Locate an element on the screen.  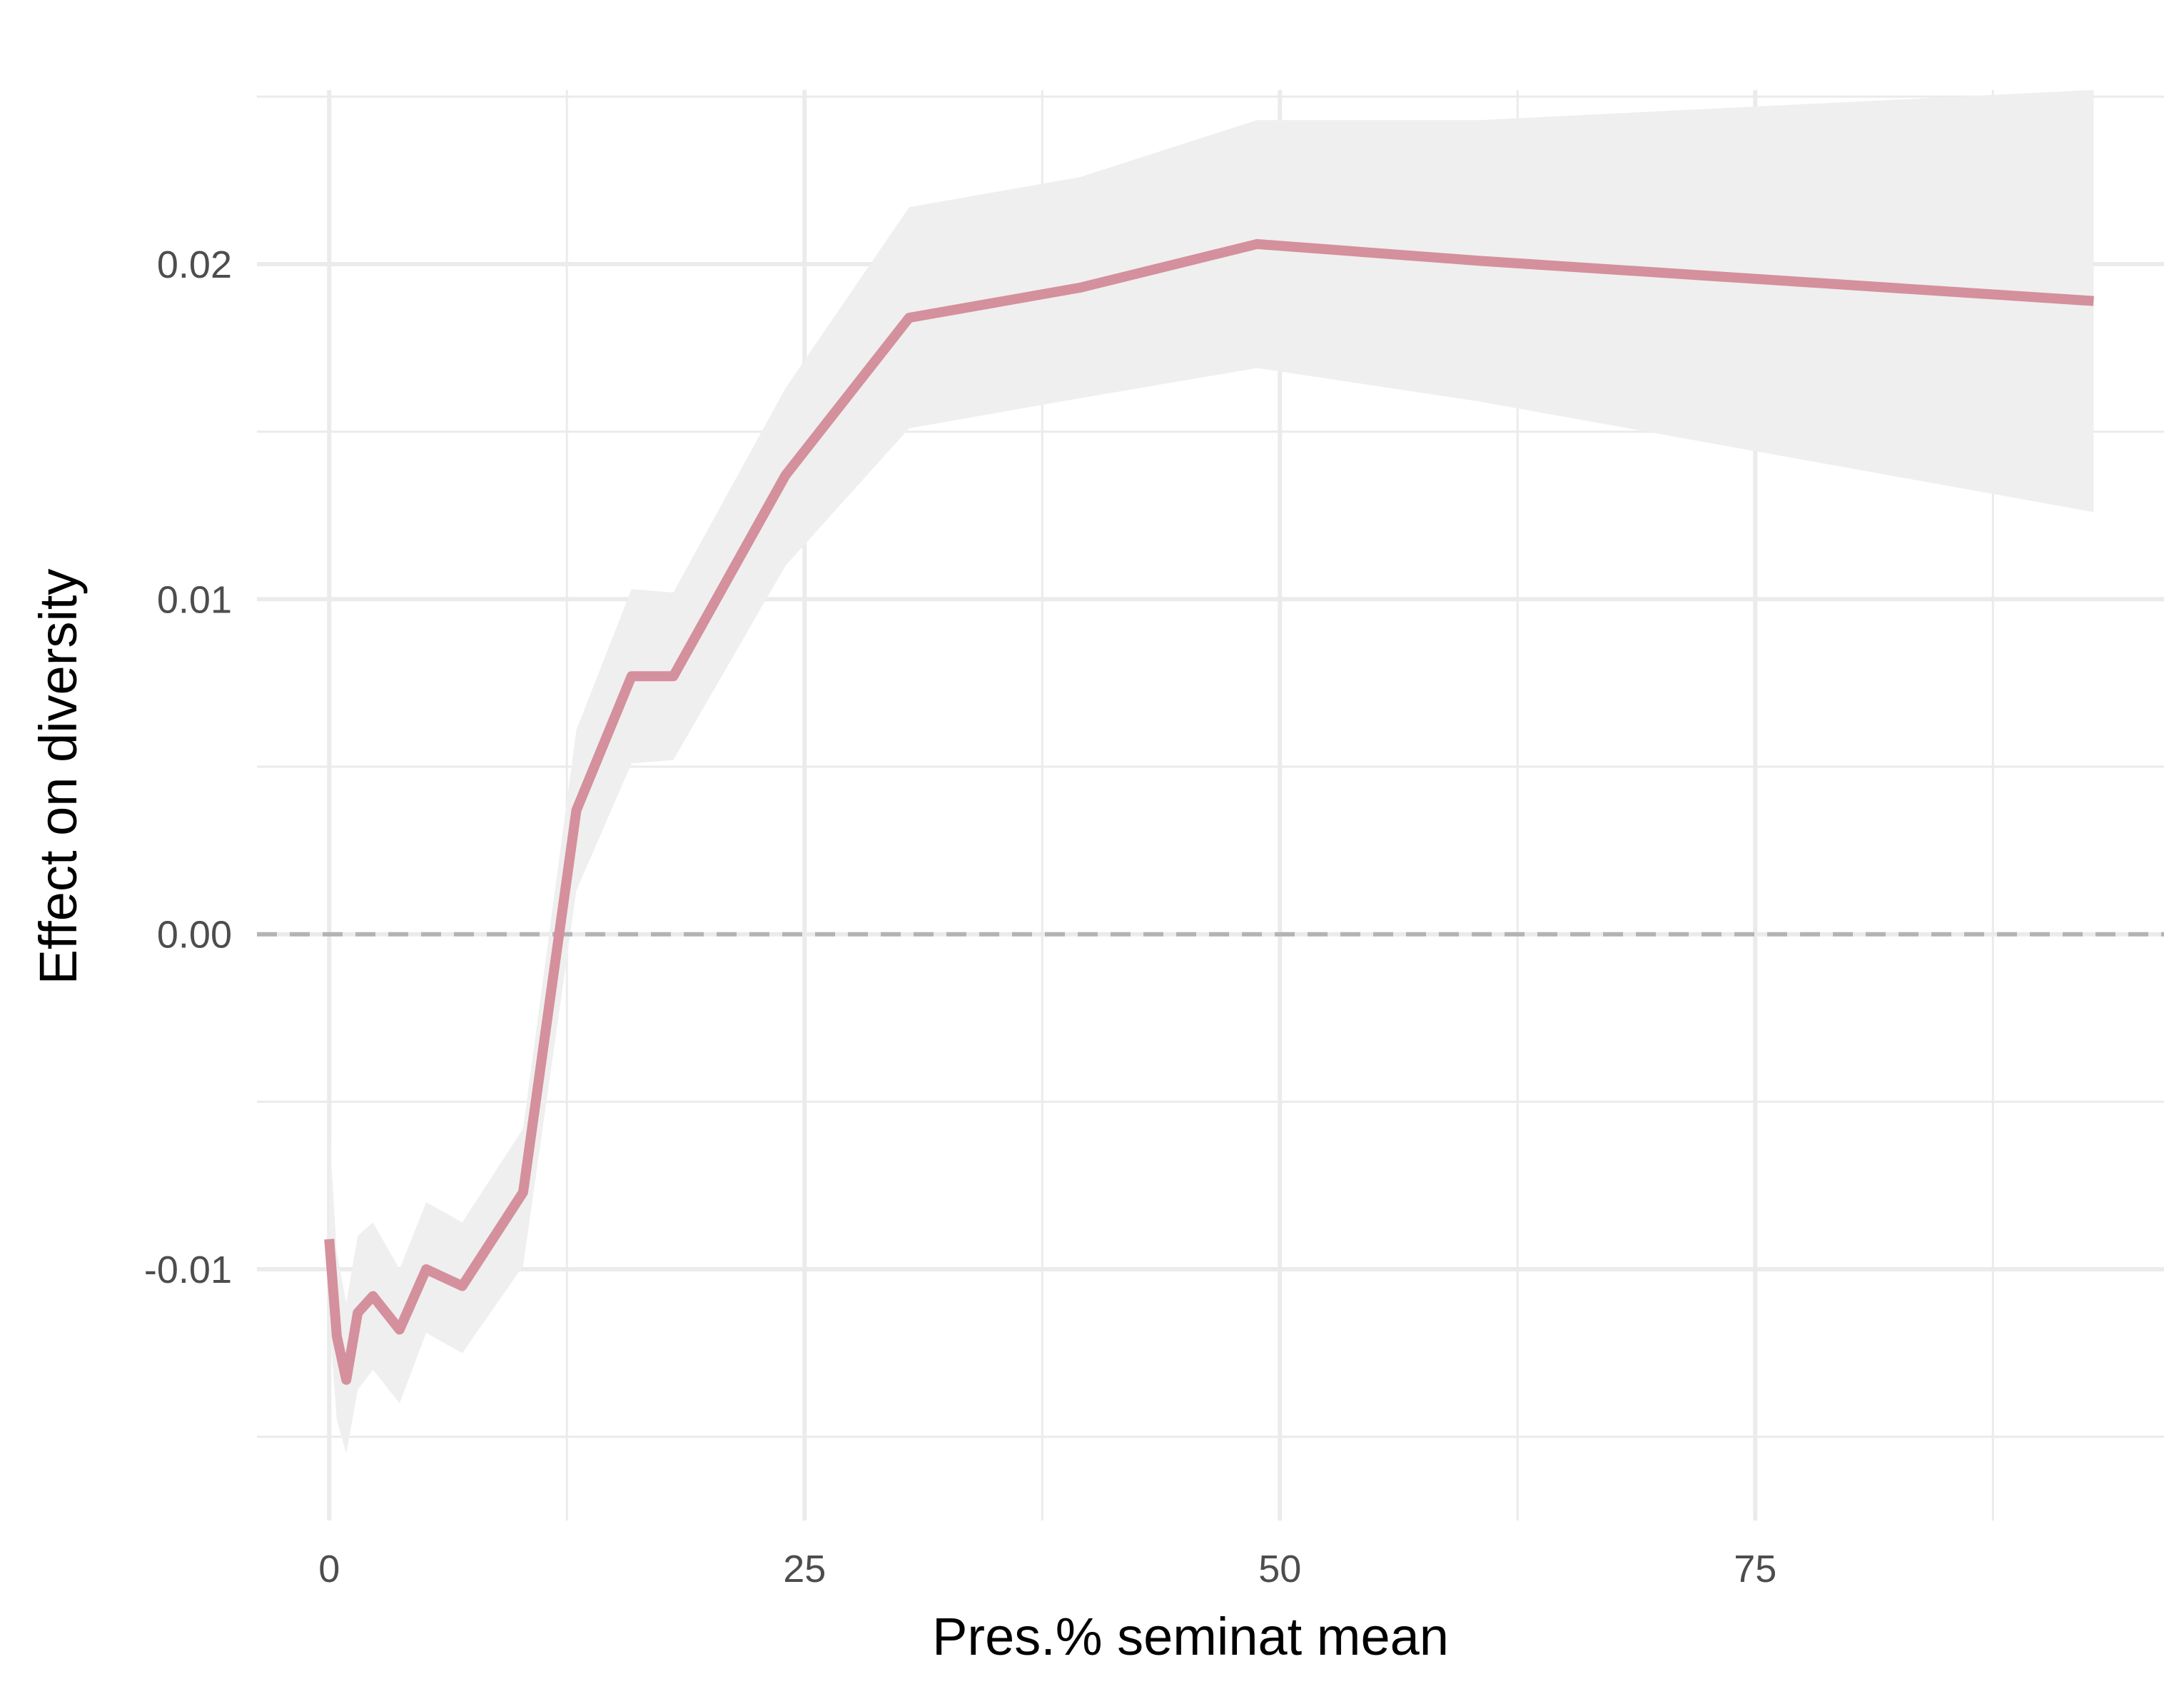
y-tick-label: -0.01 is located at coordinates (188, 1270).